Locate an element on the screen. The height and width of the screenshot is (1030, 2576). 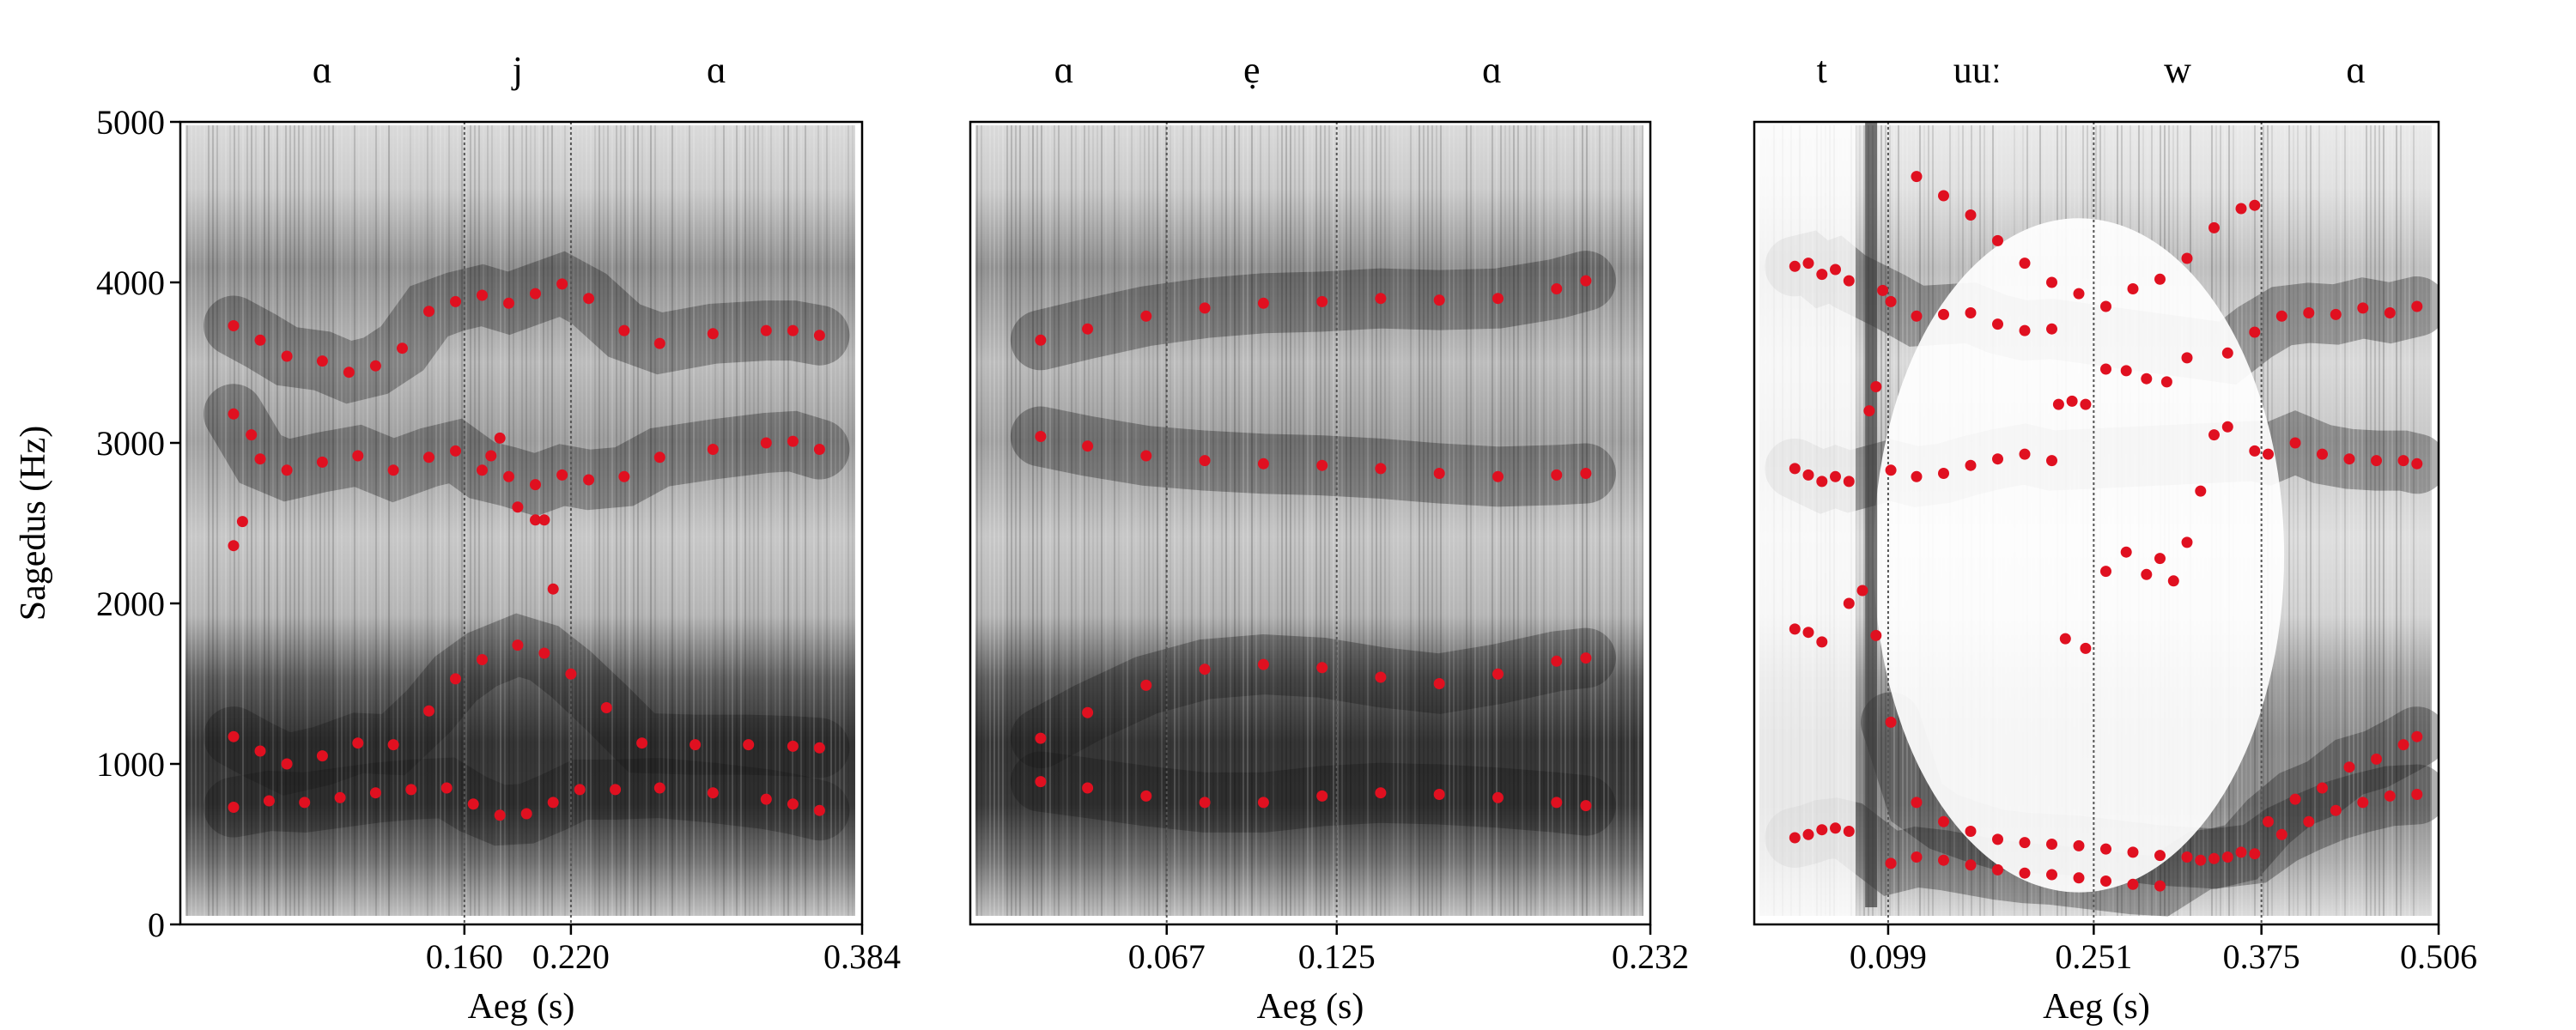
x-tick-label: 0.506 is located at coordinates (2438, 956).